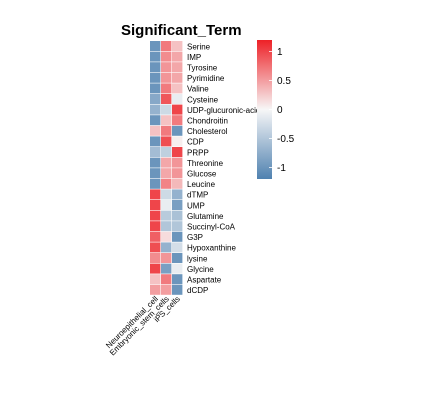 The width and height of the screenshot is (440, 406). I want to click on color-legend: 1 0.5 0 -0.5 -1, so click(276, 109).